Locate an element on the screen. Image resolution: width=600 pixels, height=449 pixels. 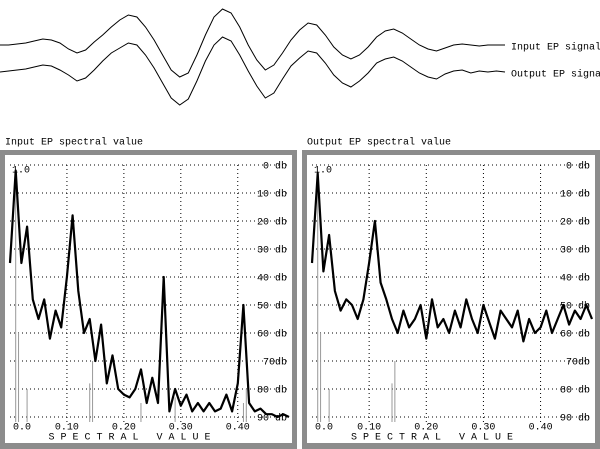
panel-title: Input EP spectral value is located at coordinates (74, 143).